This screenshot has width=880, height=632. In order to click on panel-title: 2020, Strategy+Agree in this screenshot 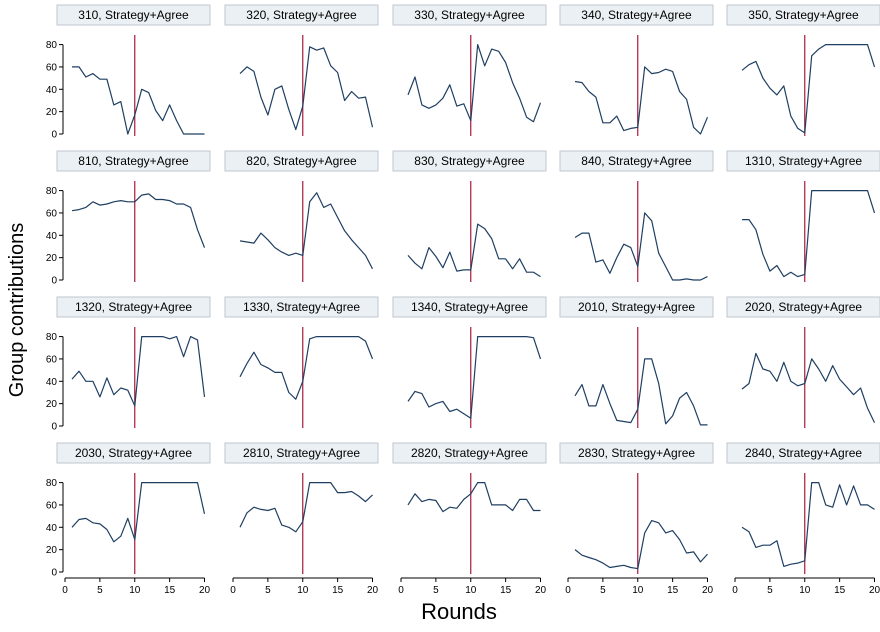, I will do `click(803, 307)`.